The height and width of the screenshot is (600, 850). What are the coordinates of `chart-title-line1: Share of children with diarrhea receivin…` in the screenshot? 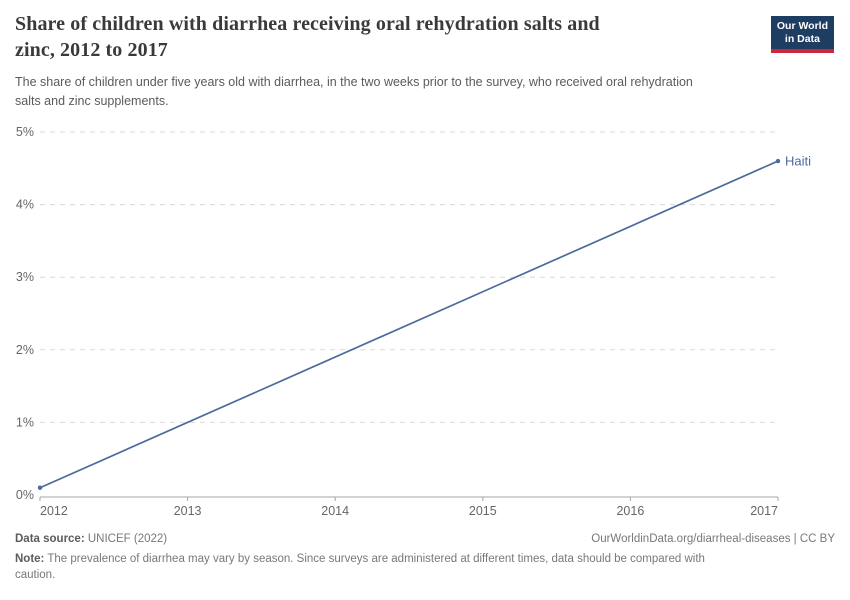 It's located at (307, 24).